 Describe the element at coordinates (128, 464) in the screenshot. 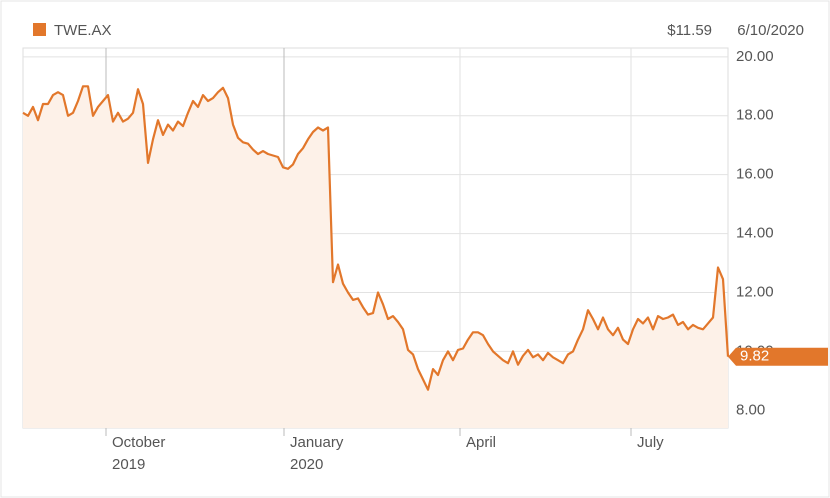

I see `x-tick-year: 2019` at that location.